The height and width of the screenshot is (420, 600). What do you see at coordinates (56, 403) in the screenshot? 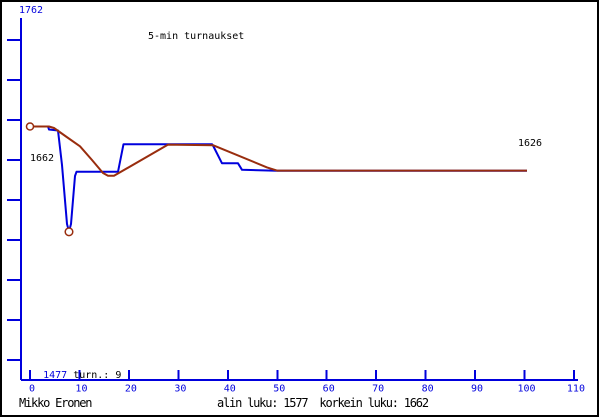
I see `player-name: Mikko Eronen` at bounding box center [56, 403].